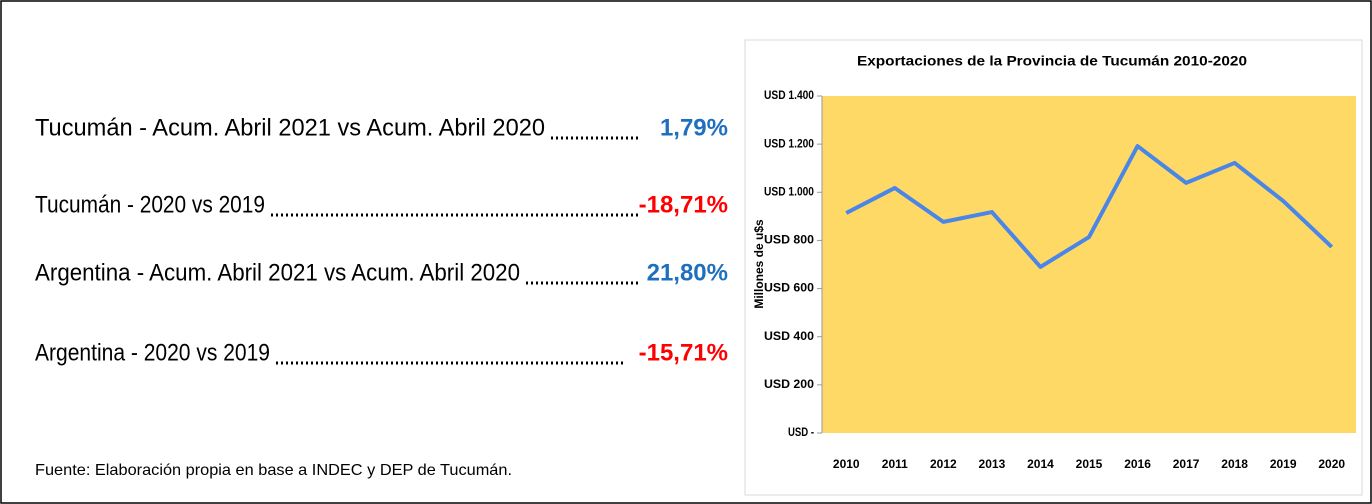 This screenshot has width=1372, height=504. What do you see at coordinates (789, 191) in the screenshot?
I see `y-tick-label: USD 1.000` at bounding box center [789, 191].